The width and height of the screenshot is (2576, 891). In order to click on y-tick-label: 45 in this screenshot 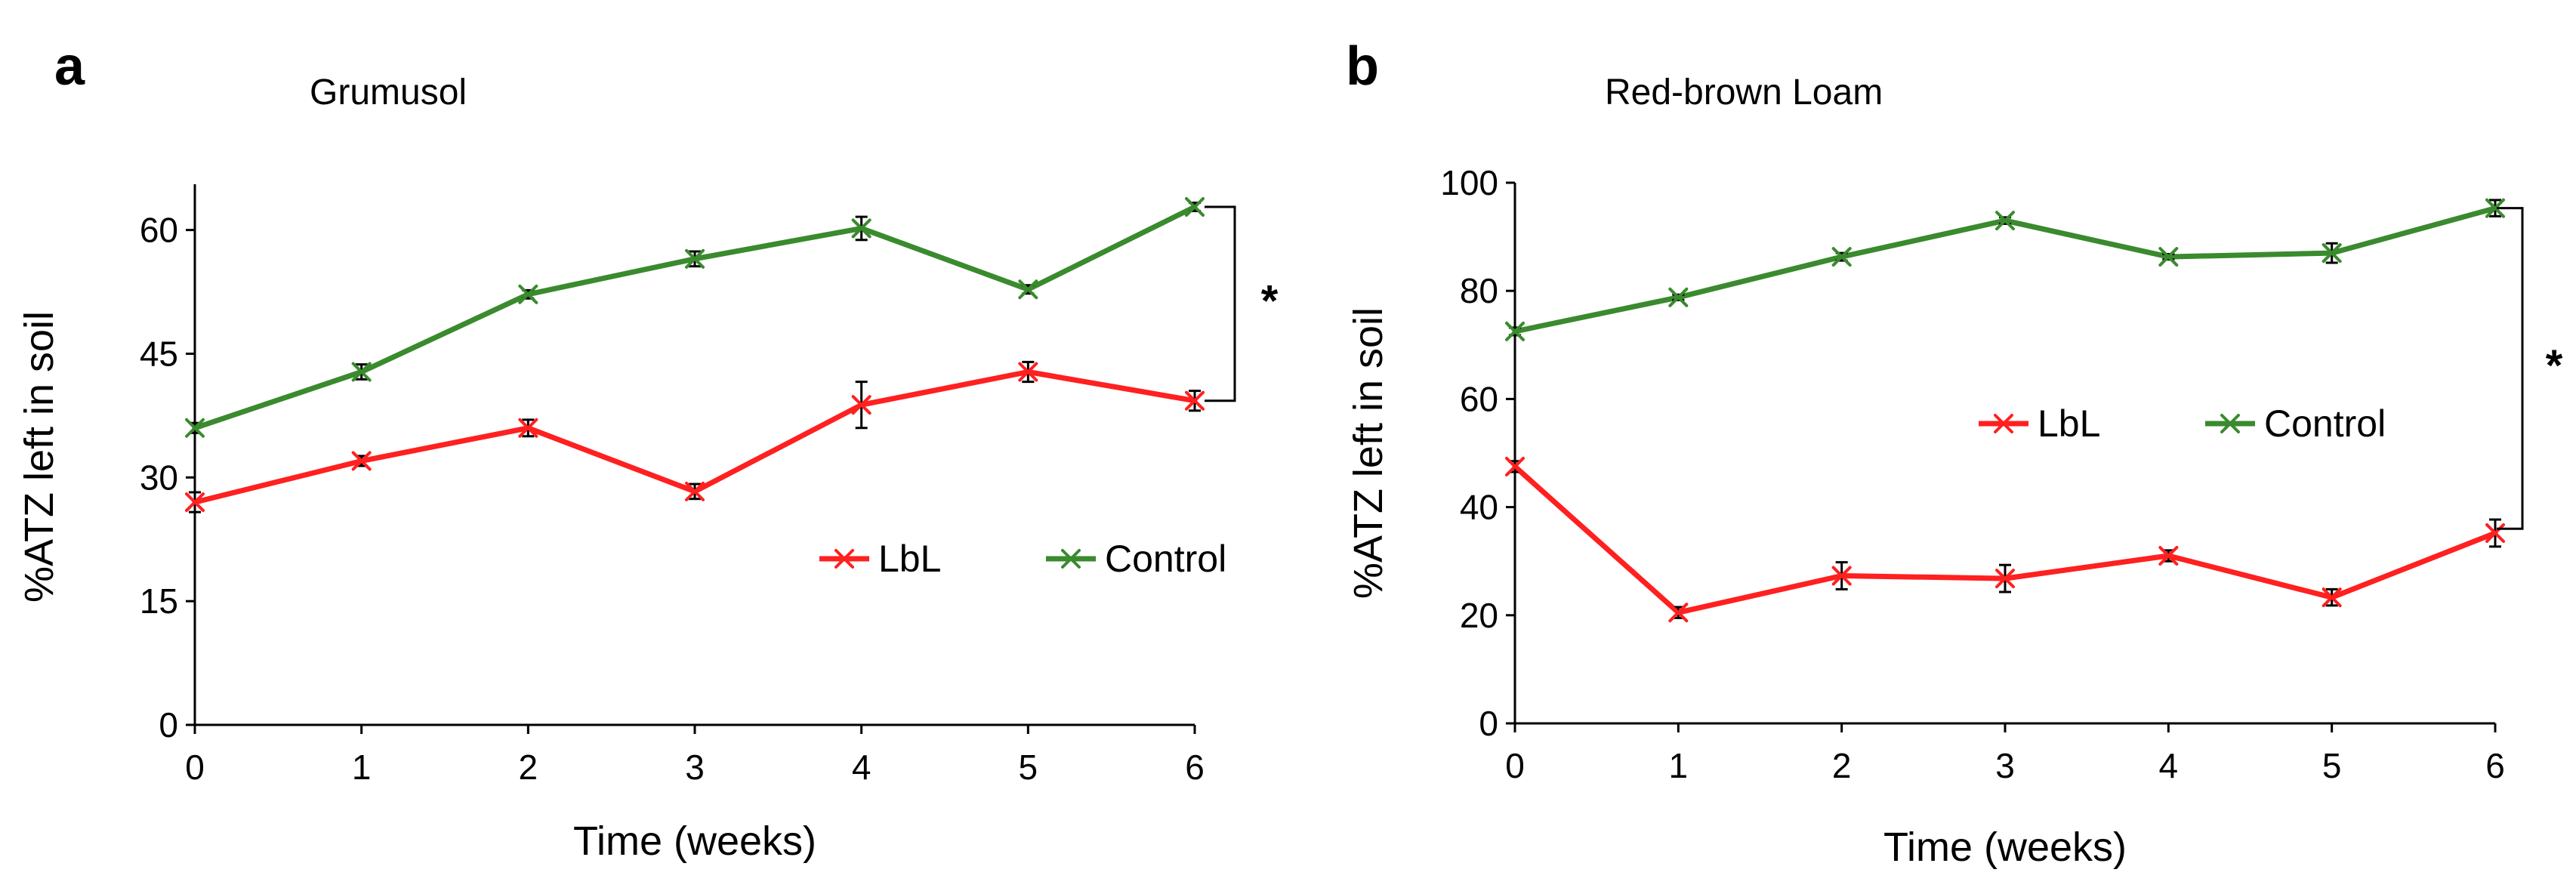, I will do `click(159, 353)`.